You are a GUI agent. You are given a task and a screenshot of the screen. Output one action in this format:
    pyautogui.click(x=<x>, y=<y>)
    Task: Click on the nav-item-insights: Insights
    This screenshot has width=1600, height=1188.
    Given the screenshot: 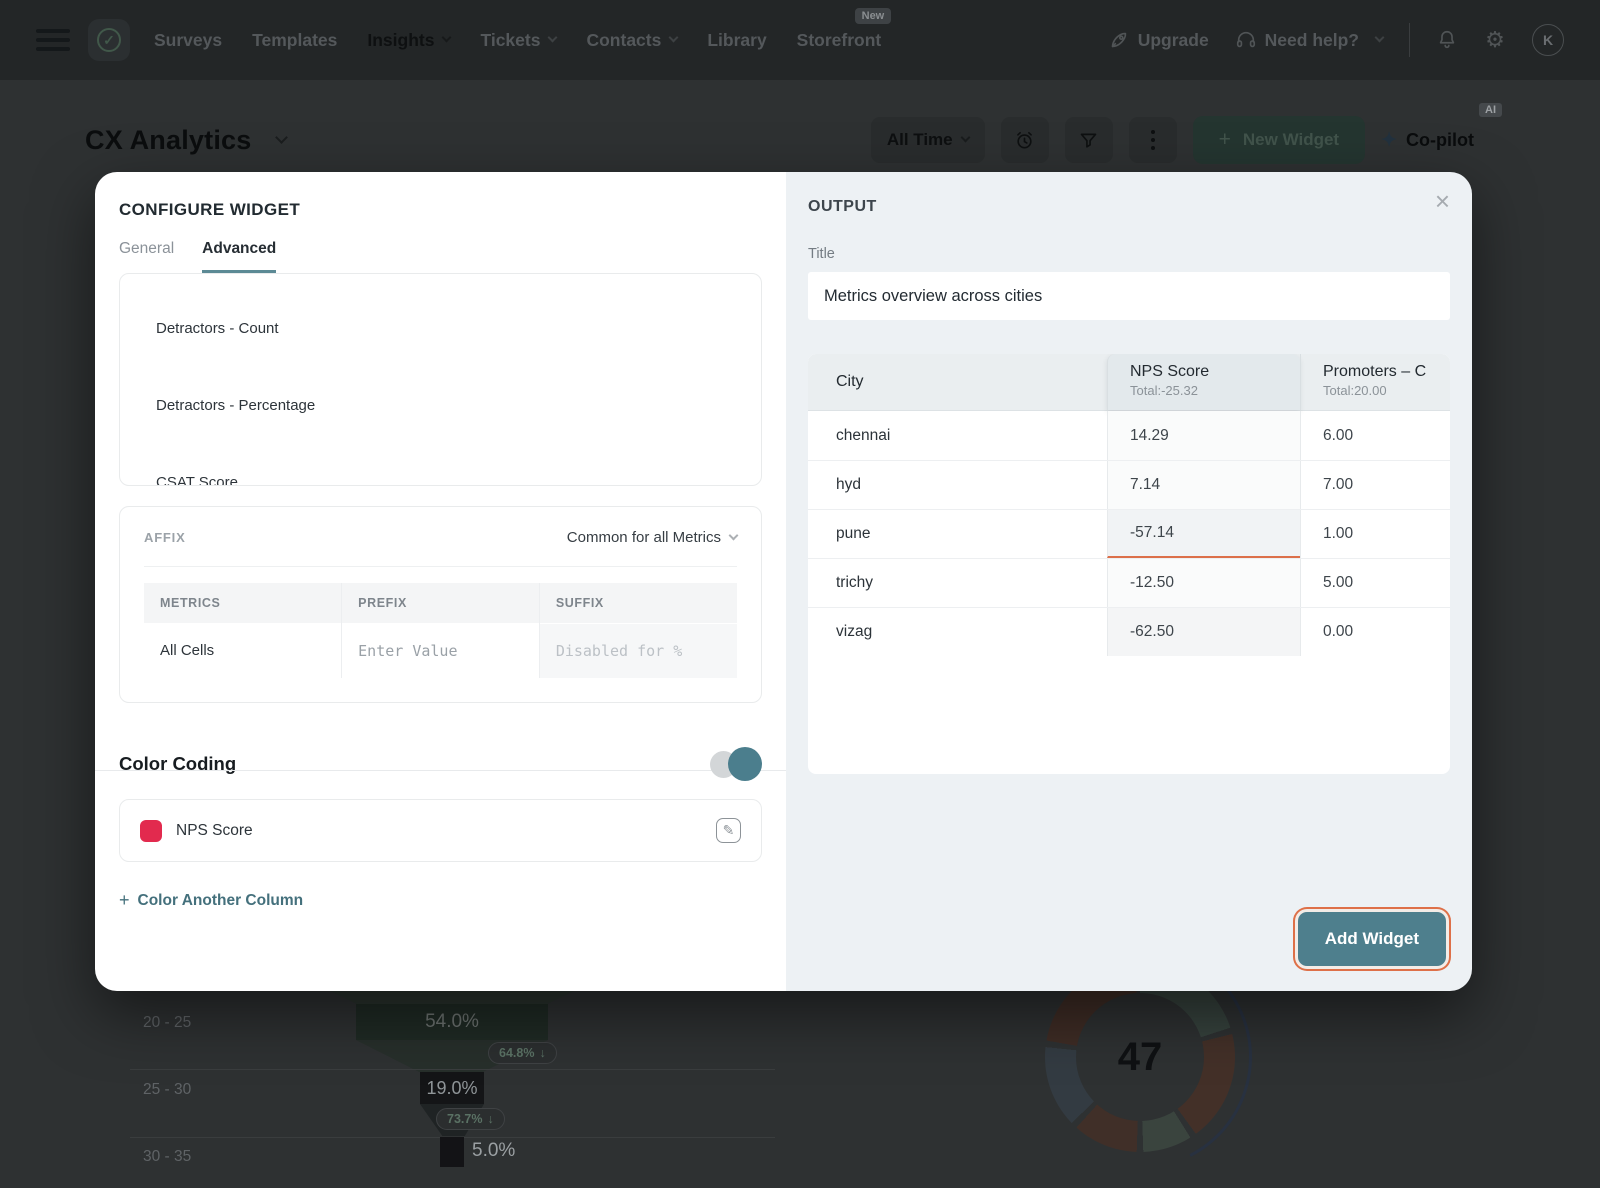 What is the action you would take?
    pyautogui.click(x=409, y=40)
    